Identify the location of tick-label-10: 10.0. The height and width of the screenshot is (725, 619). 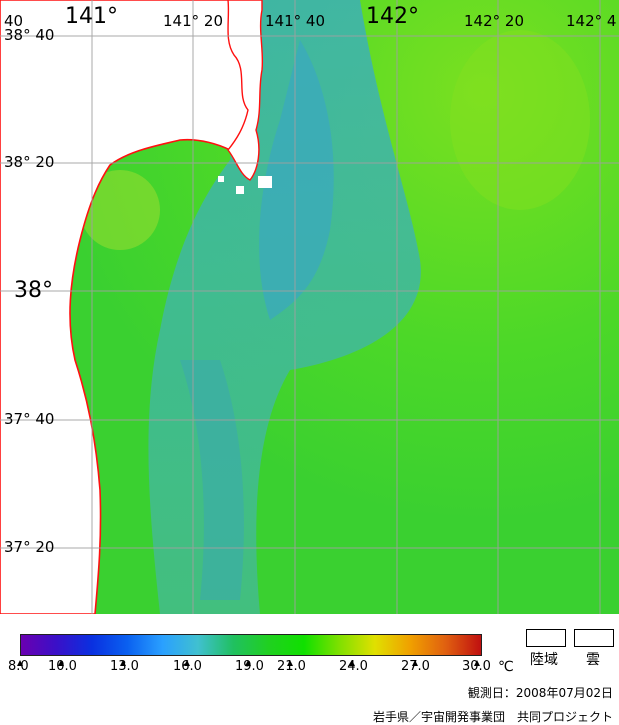
(62, 666).